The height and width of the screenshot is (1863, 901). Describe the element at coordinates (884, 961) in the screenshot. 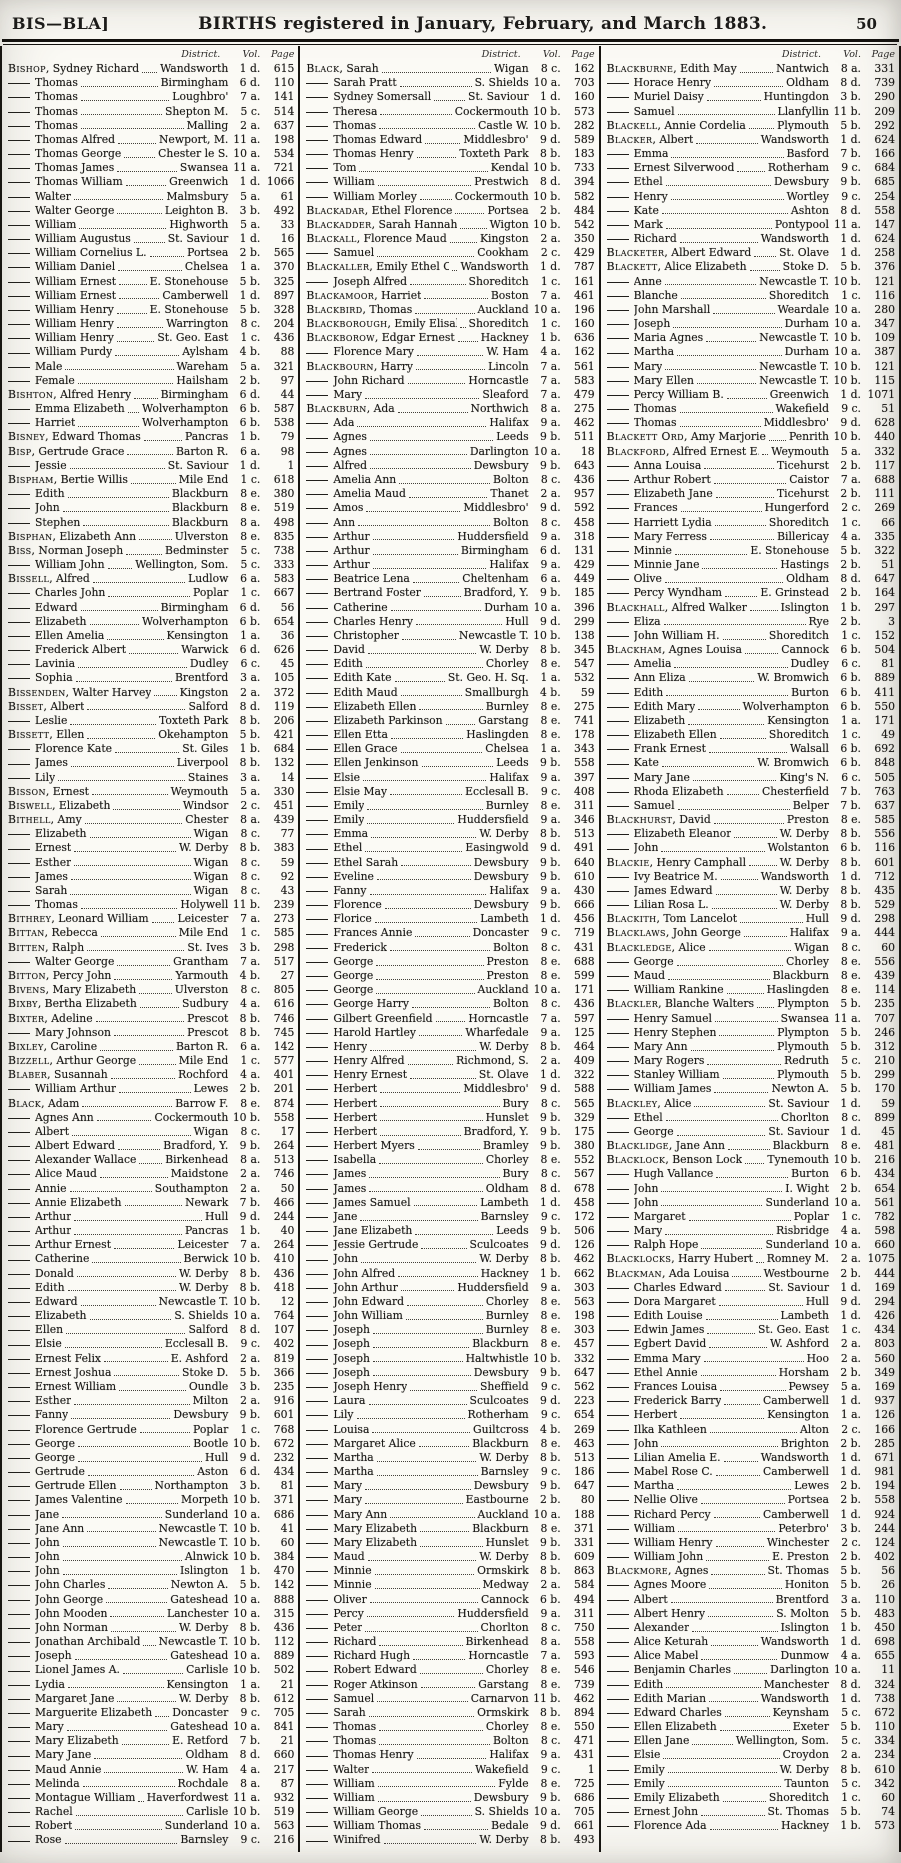

I see `entry-page: 556` at that location.